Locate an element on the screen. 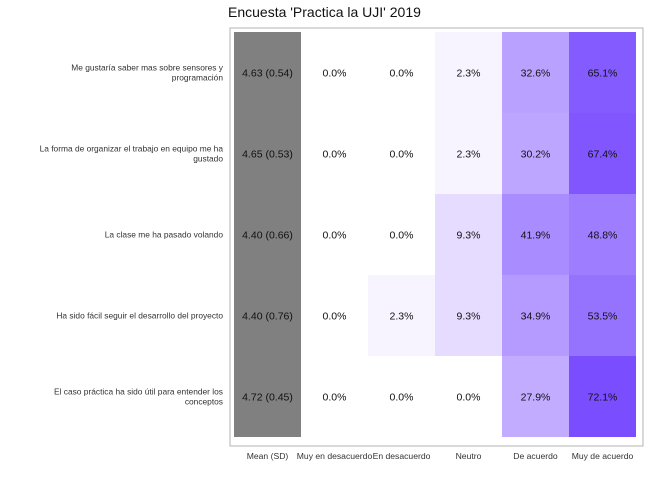  cell-value-label: 65.1% is located at coordinates (603, 74).